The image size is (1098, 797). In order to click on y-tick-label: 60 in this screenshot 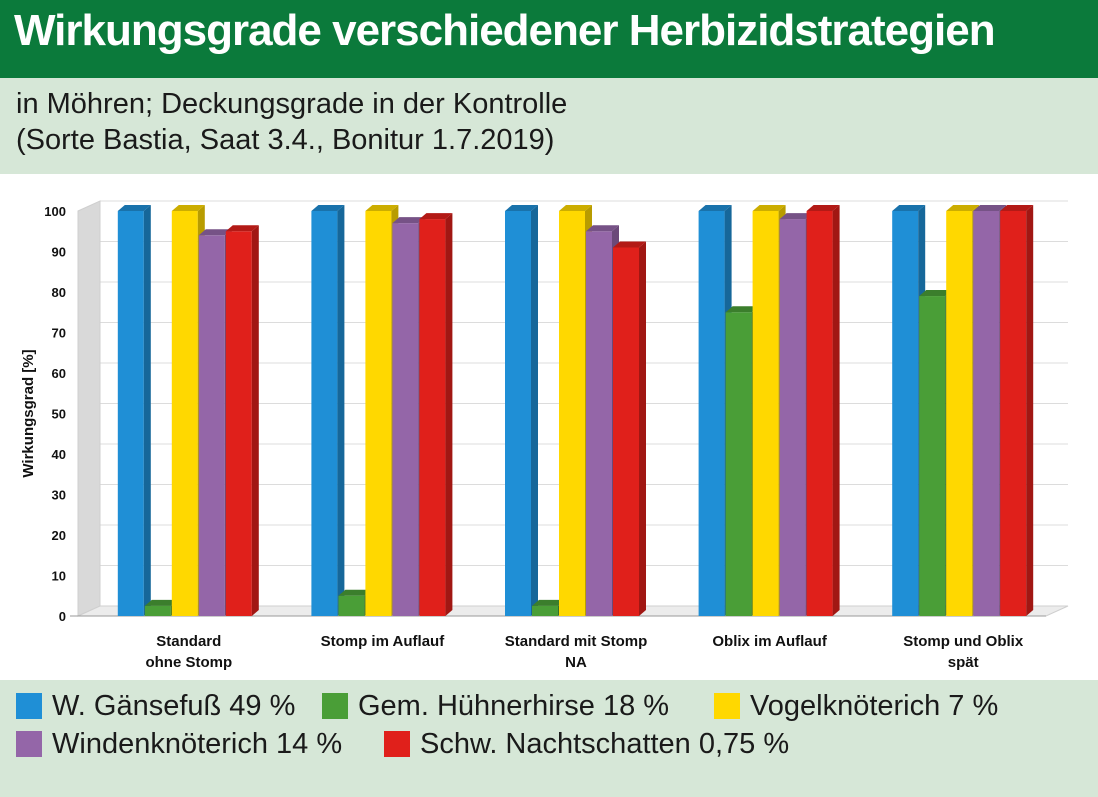, I will do `click(59, 373)`.